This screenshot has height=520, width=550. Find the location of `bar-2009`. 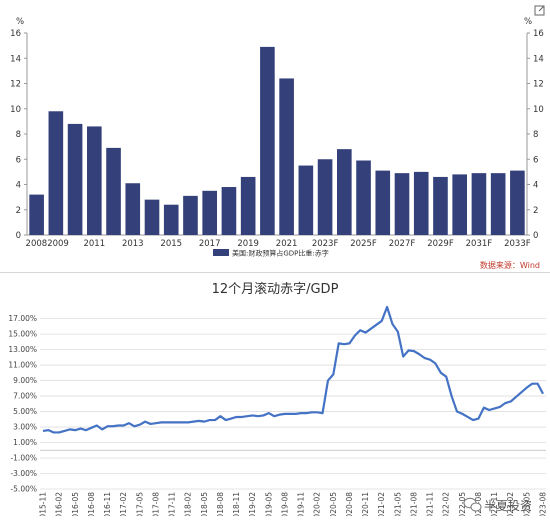

bar-2009 is located at coordinates (56, 173).